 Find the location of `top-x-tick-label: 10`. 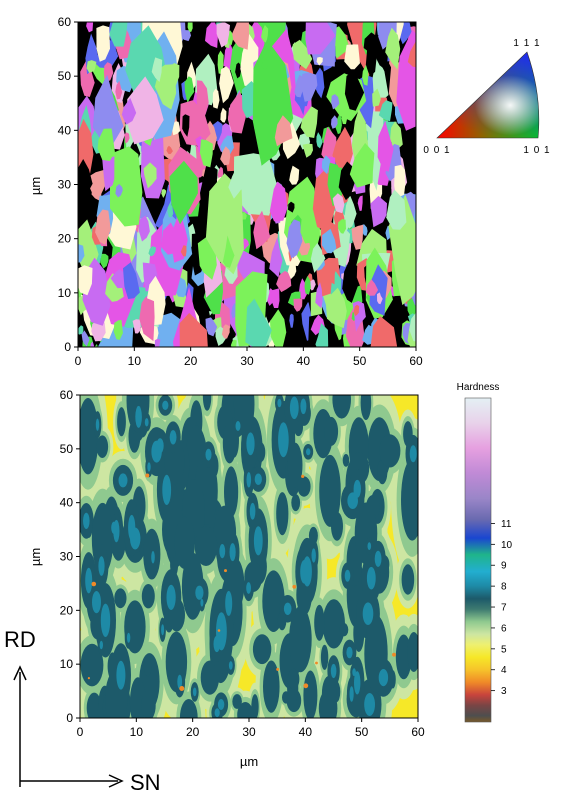

top-x-tick-label: 10 is located at coordinates (135, 361).